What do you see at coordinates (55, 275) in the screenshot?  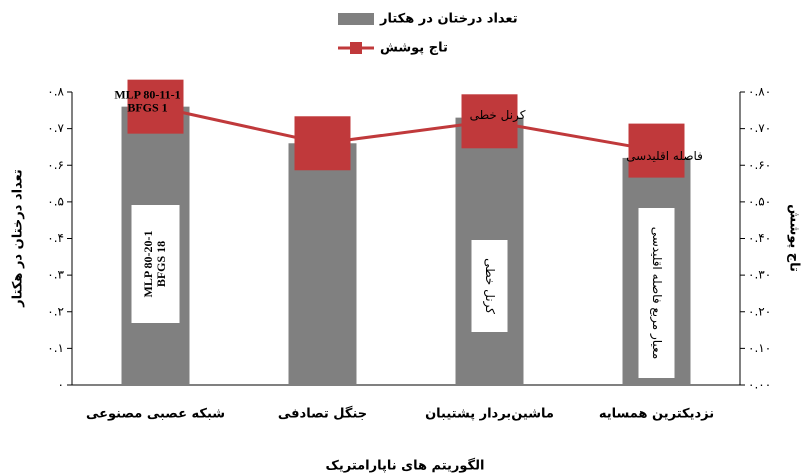 I see `y-tick-label: ۰.۳` at bounding box center [55, 275].